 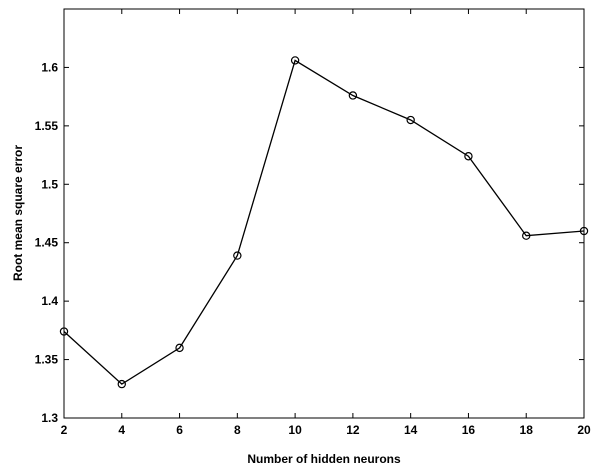 What do you see at coordinates (527, 430) in the screenshot?
I see `x-tick-label: 18` at bounding box center [527, 430].